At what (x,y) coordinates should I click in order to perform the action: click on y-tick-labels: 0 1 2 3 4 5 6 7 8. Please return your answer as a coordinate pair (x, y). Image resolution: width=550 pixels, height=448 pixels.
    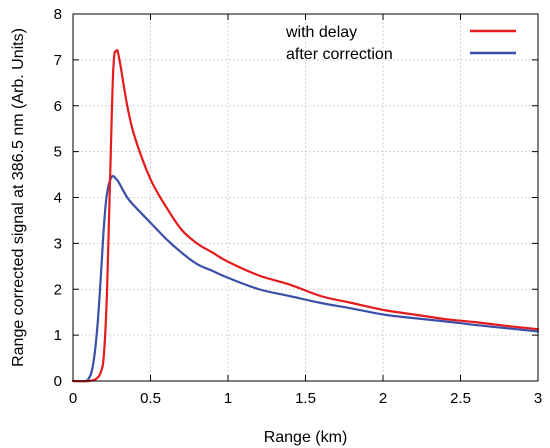
    Looking at the image, I should click on (58, 198).